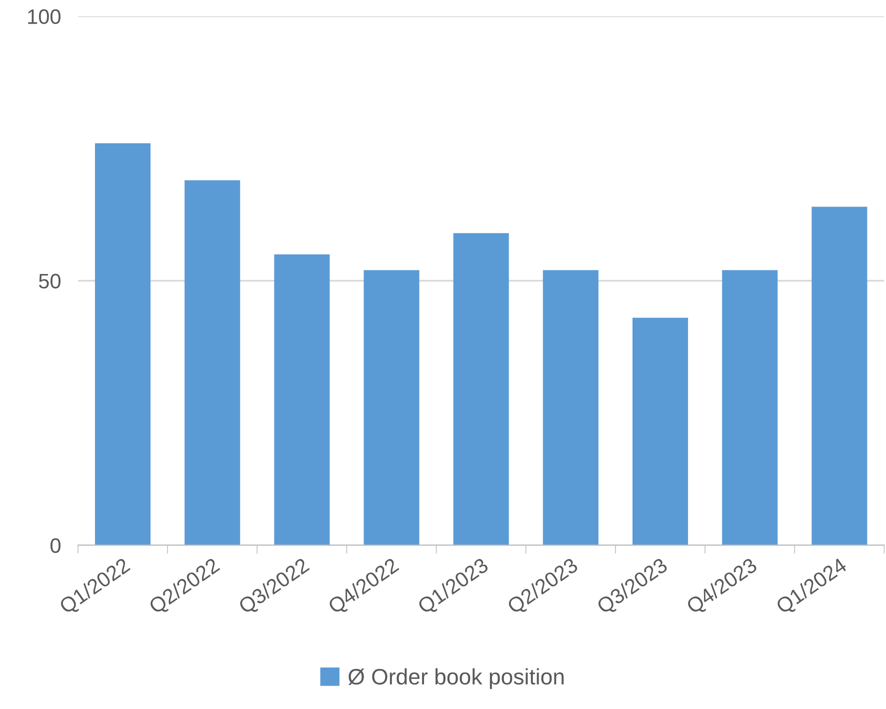  Describe the element at coordinates (49, 281) in the screenshot. I see `y-tick-label: 50` at that location.